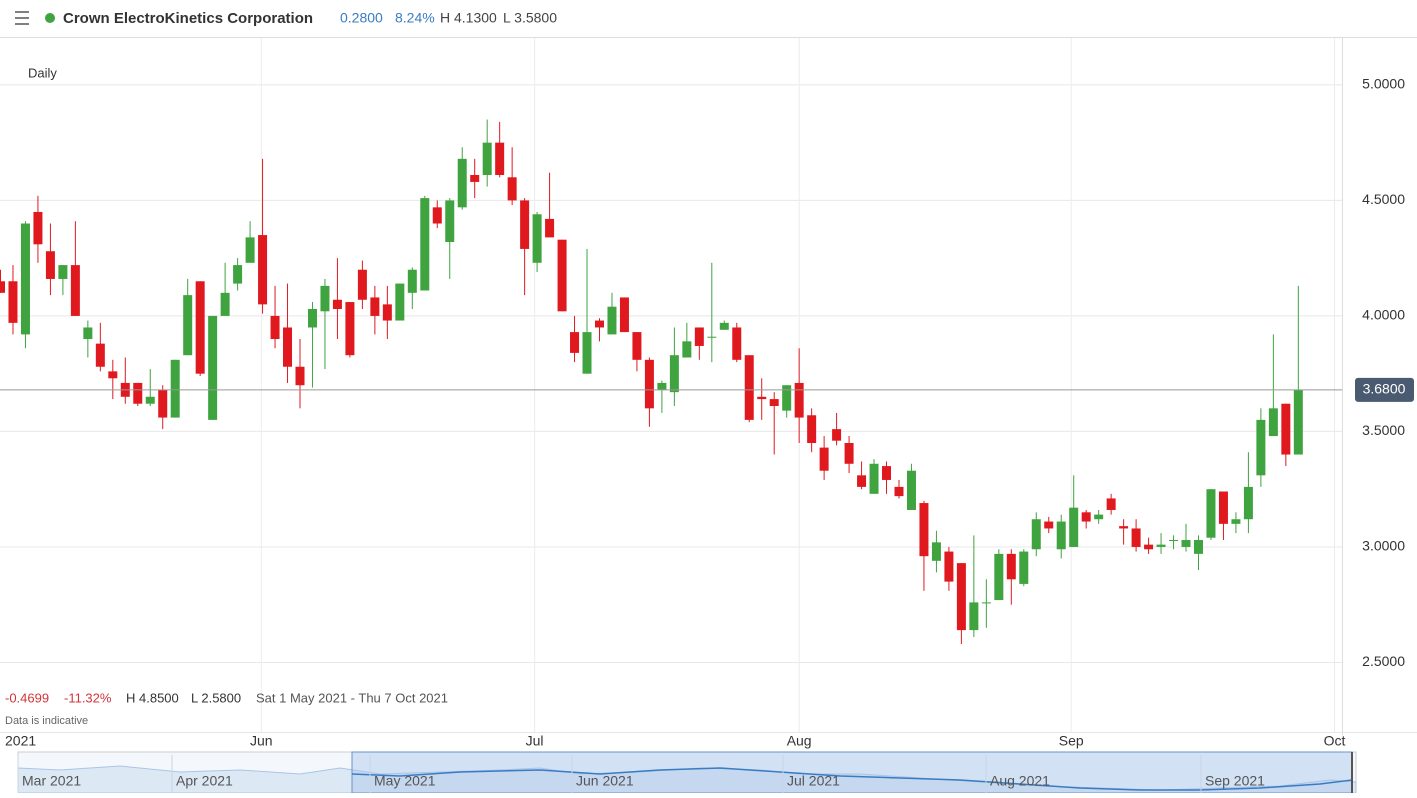 The image size is (1417, 798). I want to click on navigator, so click(687, 772).